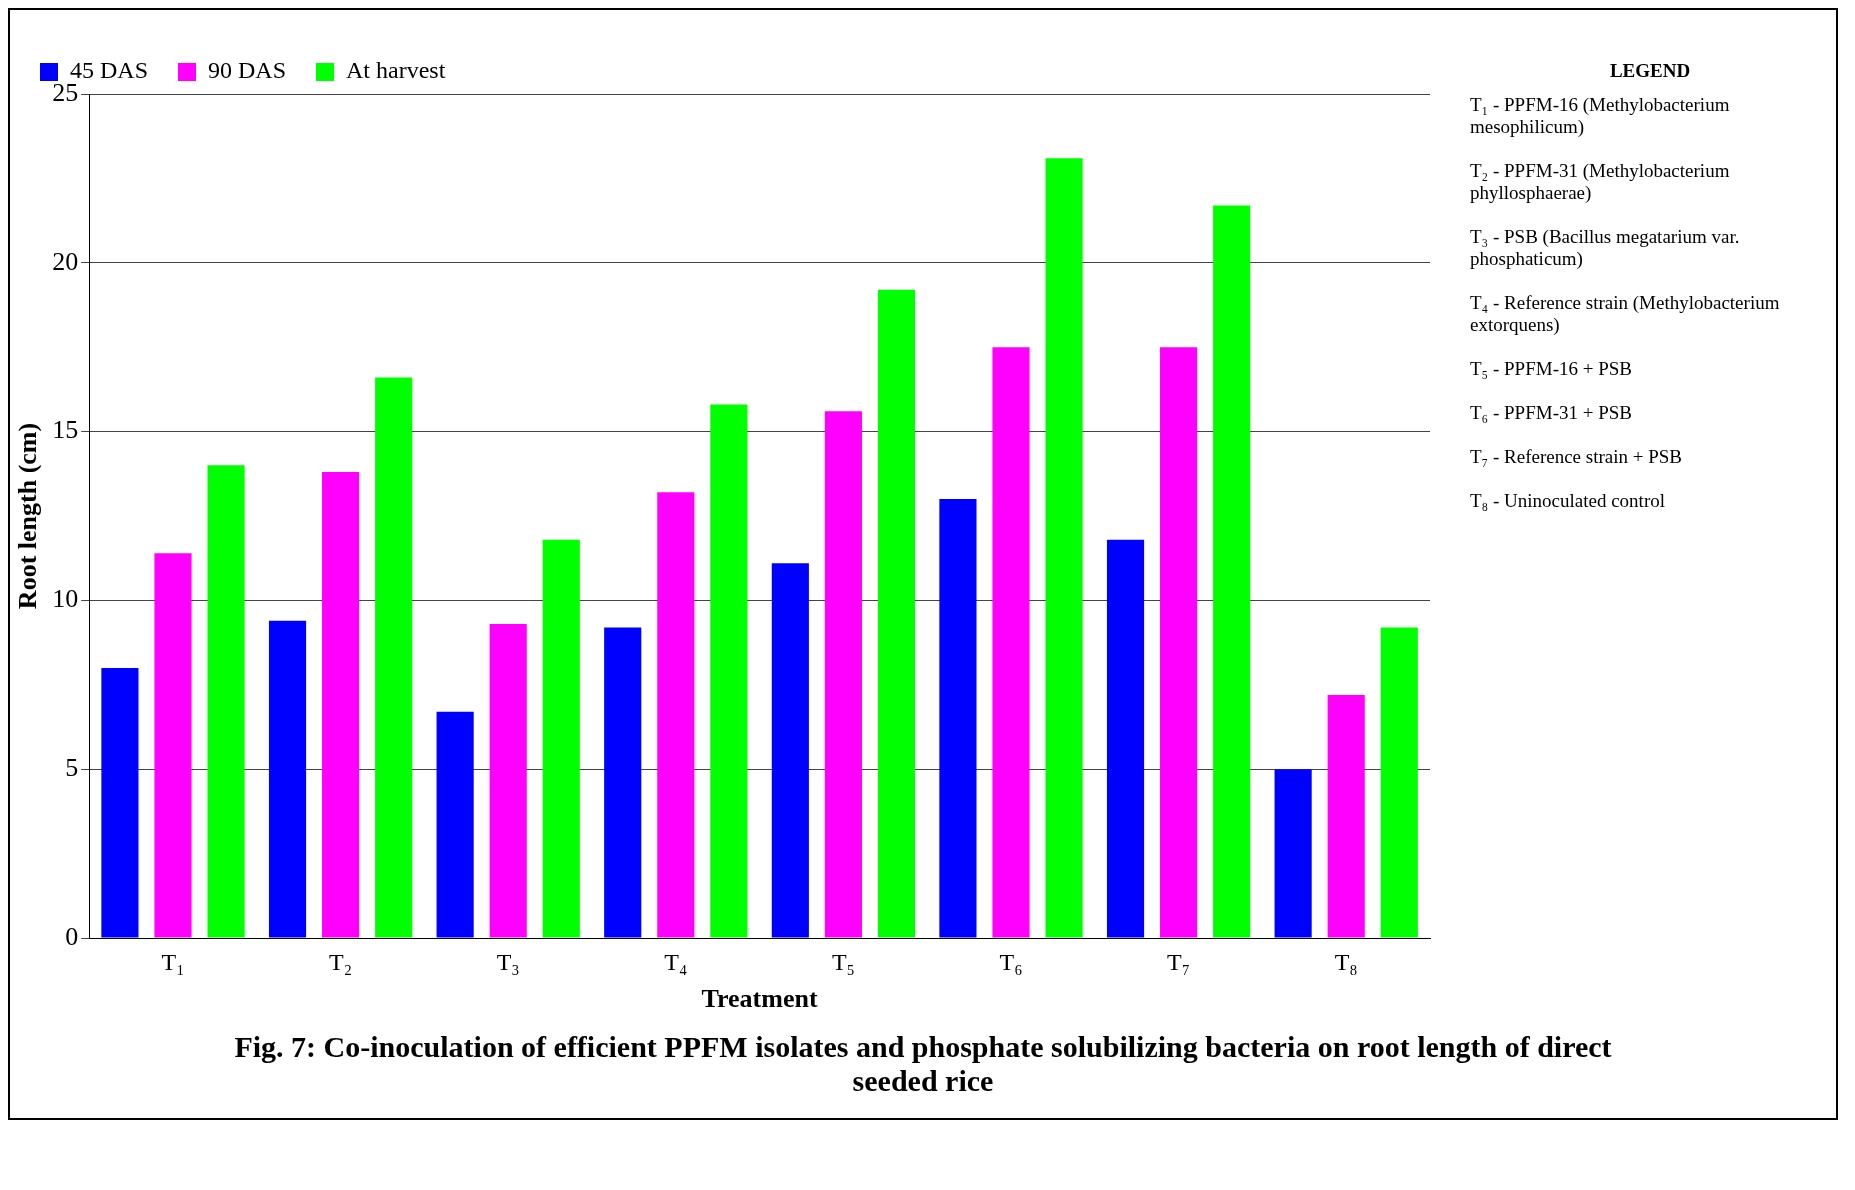 The height and width of the screenshot is (1190, 1855). Describe the element at coordinates (1551, 413) in the screenshot. I see `text: T₆ - PPFM-31 + PSB` at that location.